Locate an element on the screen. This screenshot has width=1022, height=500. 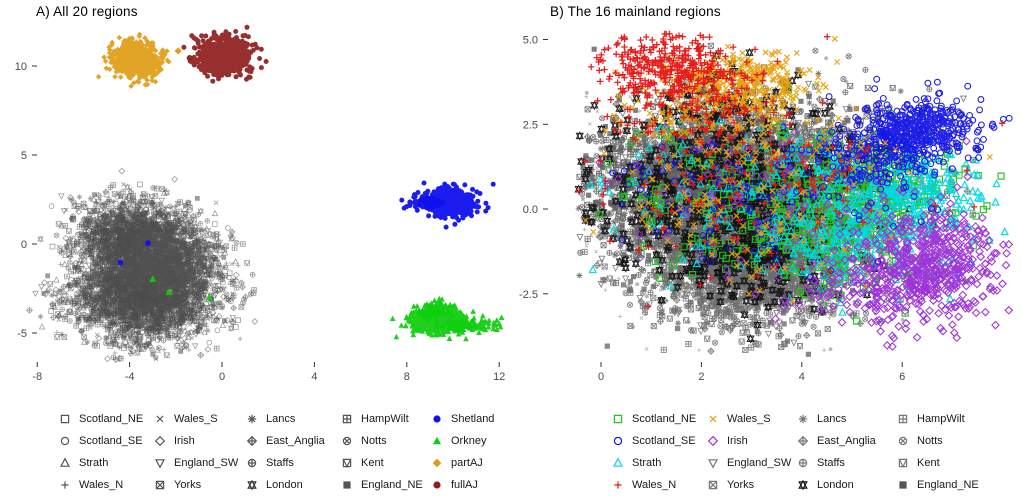
legend-item-hampwilt: HampWilt is located at coordinates (381, 419).